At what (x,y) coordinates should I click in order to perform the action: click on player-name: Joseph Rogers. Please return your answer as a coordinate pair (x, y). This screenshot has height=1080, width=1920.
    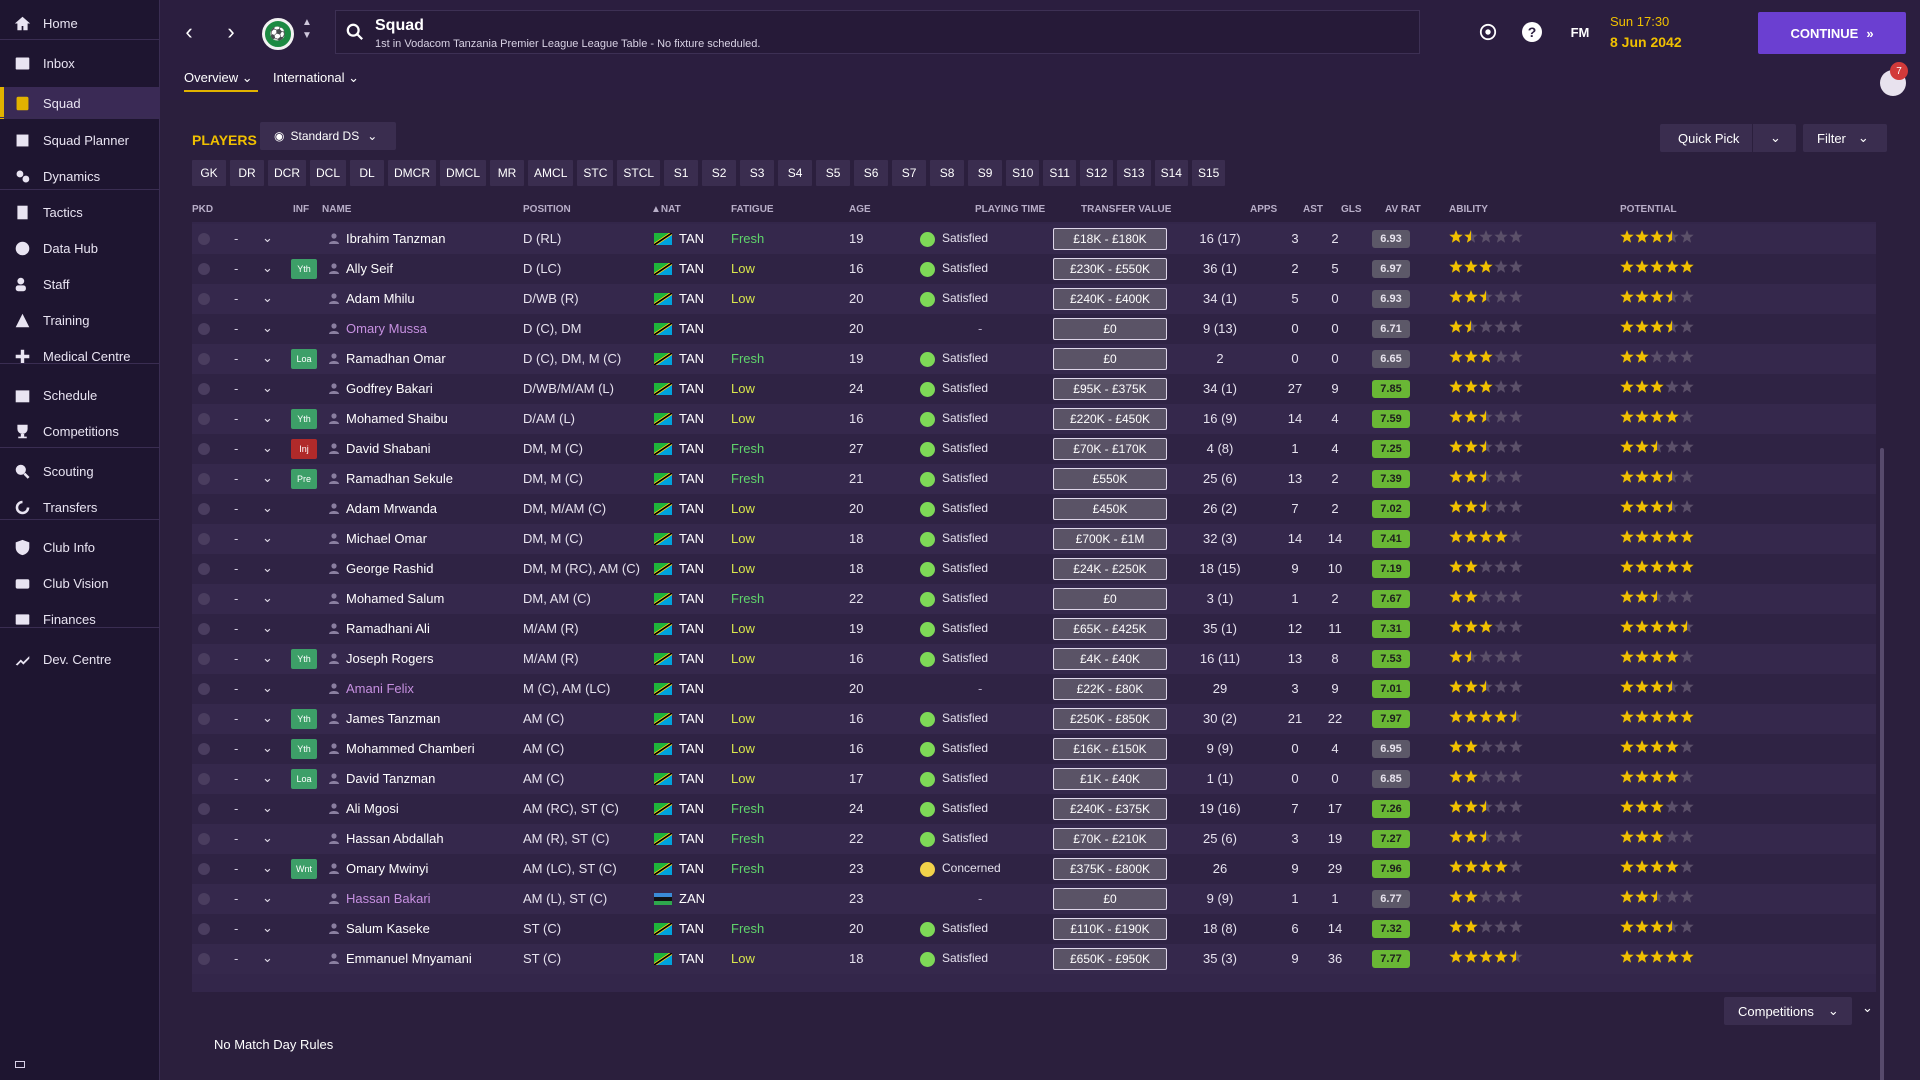
    Looking at the image, I should click on (390, 658).